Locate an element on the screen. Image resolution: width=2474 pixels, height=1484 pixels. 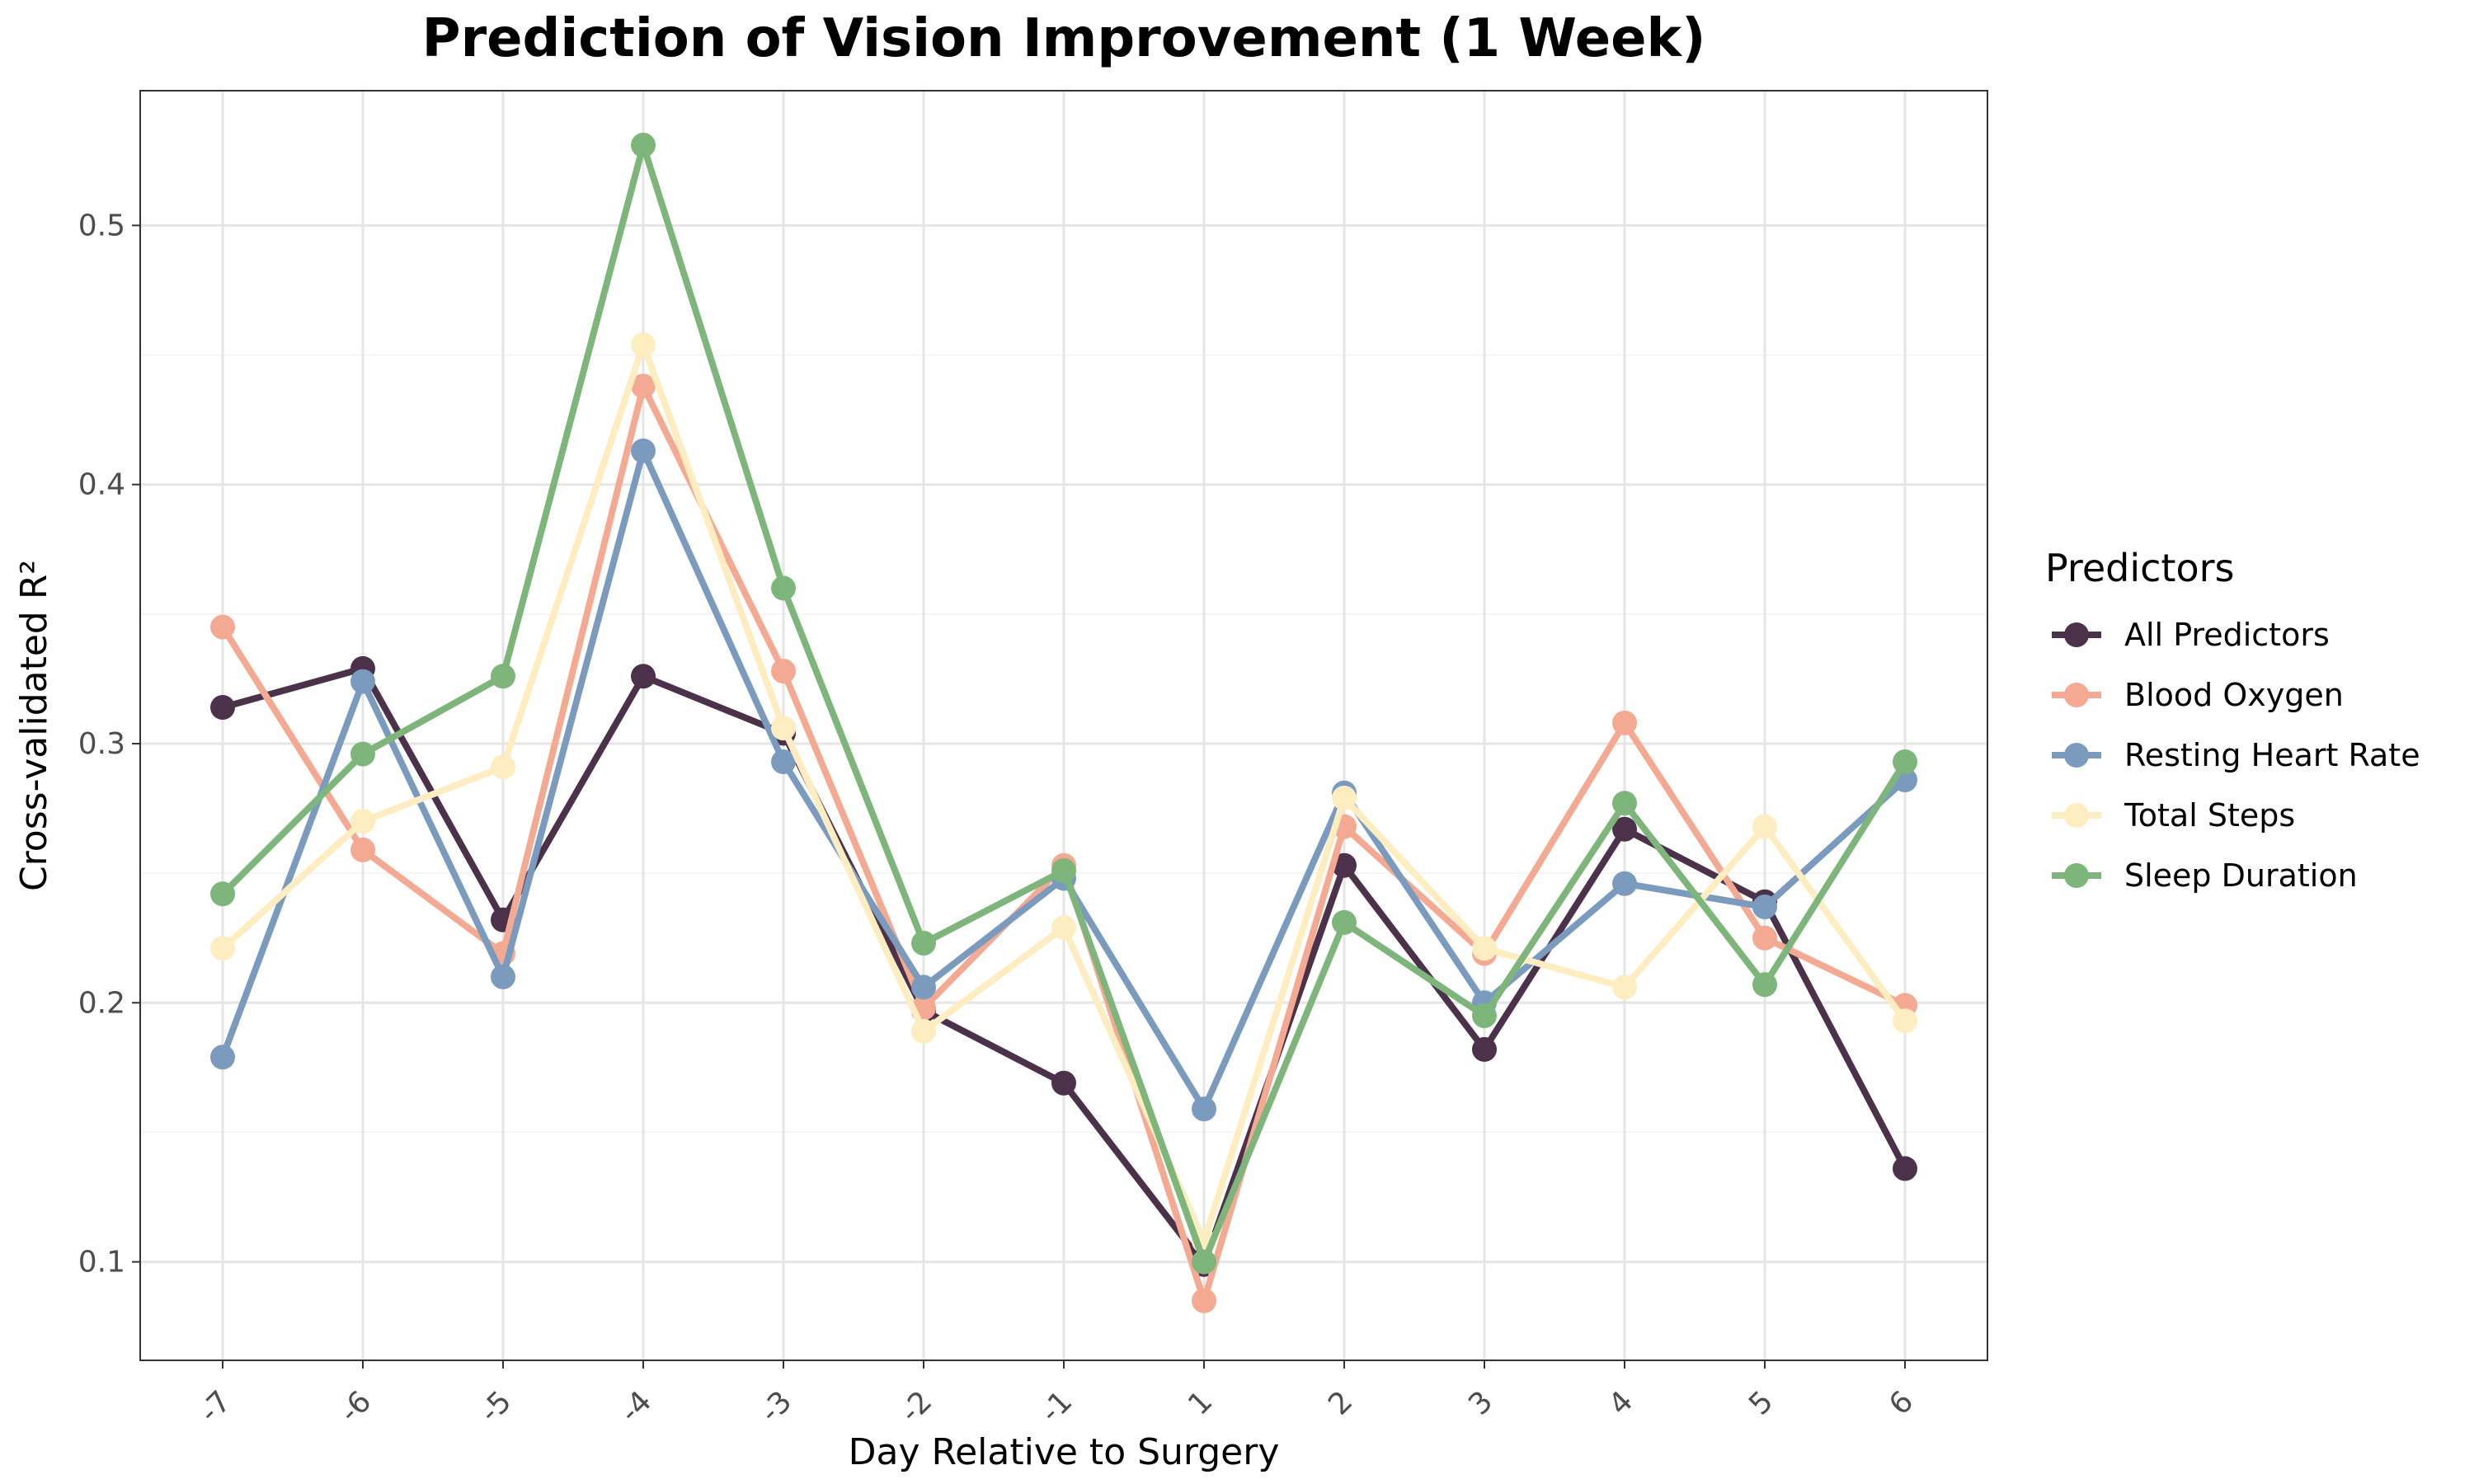
x-tick-label: -6 is located at coordinates (355, 1406).